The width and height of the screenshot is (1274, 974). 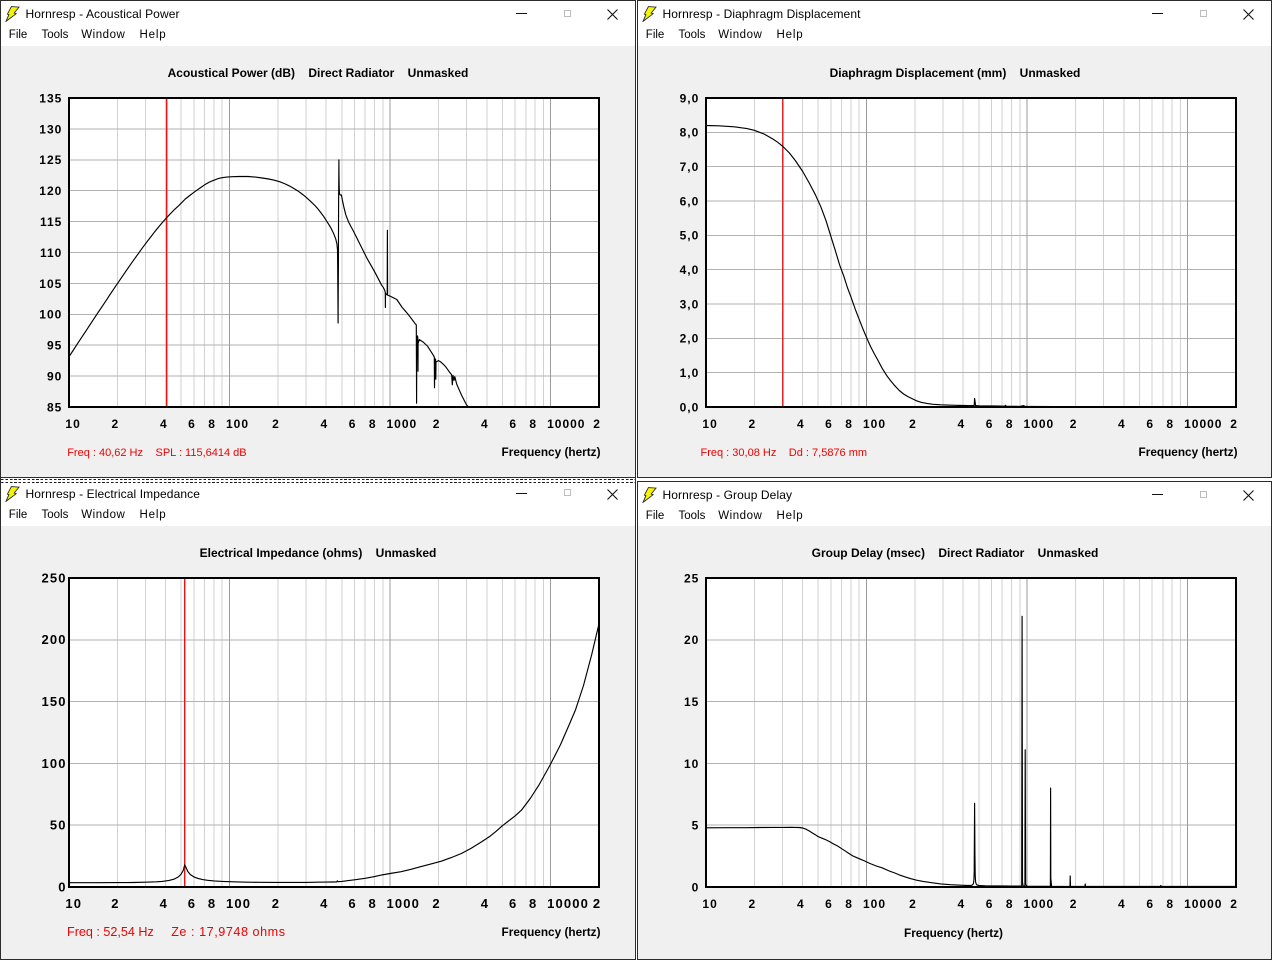 What do you see at coordinates (50, 129) in the screenshot?
I see `svg-text: 130` at bounding box center [50, 129].